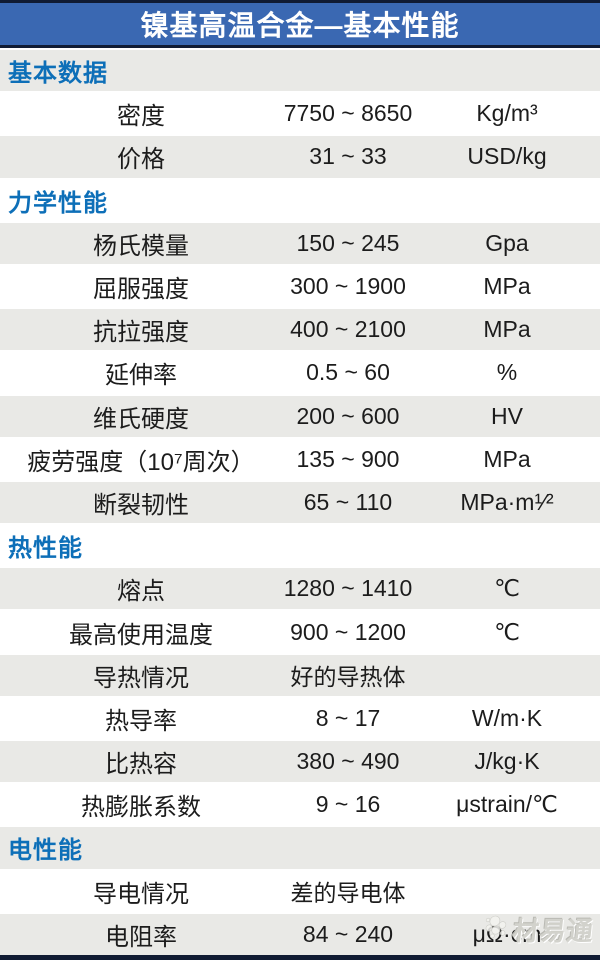 Image resolution: width=600 pixels, height=960 pixels. What do you see at coordinates (300, 156) in the screenshot?
I see `table-row: 价格 31 ~ 33 USD/kg` at bounding box center [300, 156].